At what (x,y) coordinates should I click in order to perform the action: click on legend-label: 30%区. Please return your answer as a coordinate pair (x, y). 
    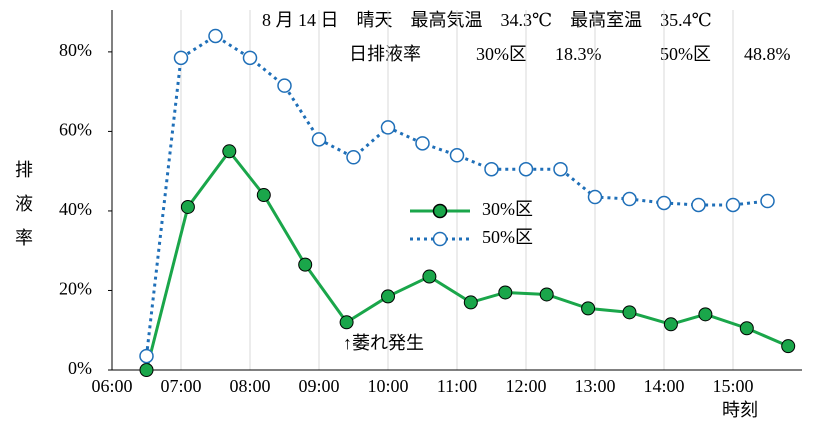
    Looking at the image, I should click on (507, 209).